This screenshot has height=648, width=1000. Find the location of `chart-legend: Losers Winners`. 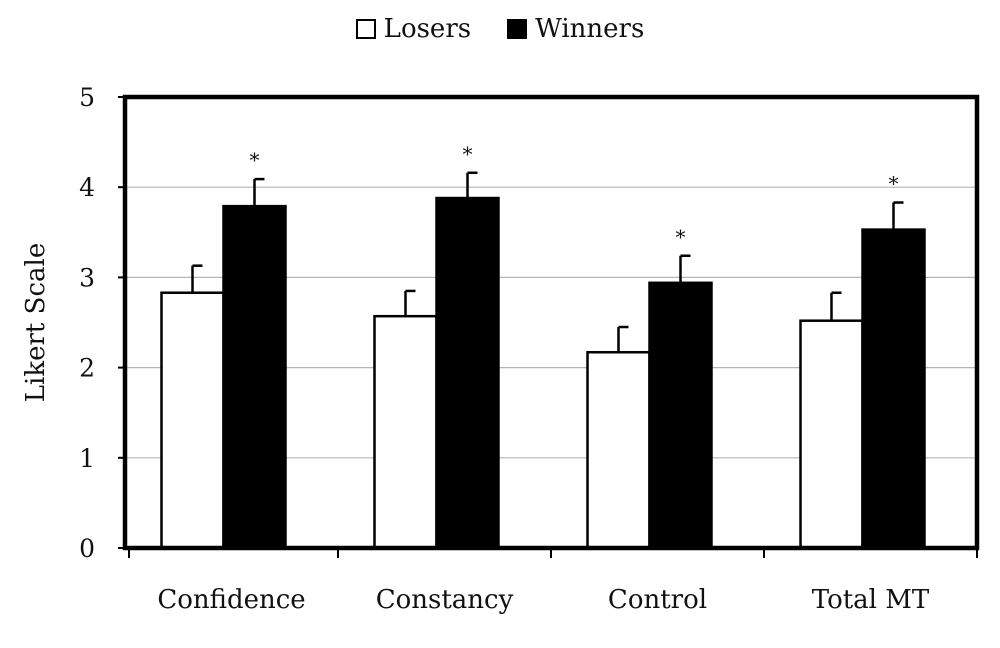

chart-legend: Losers Winners is located at coordinates (500, 29).